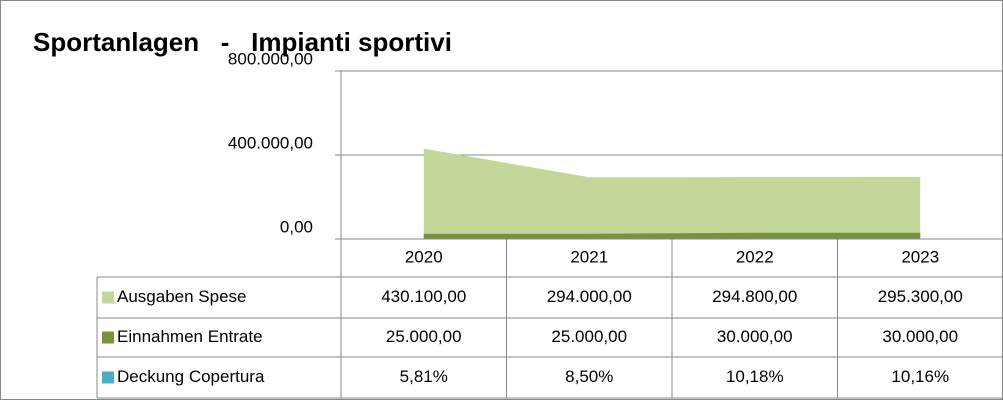 This screenshot has width=1003, height=400. Describe the element at coordinates (424, 256) in the screenshot. I see `x-tick-label: 2020` at that location.